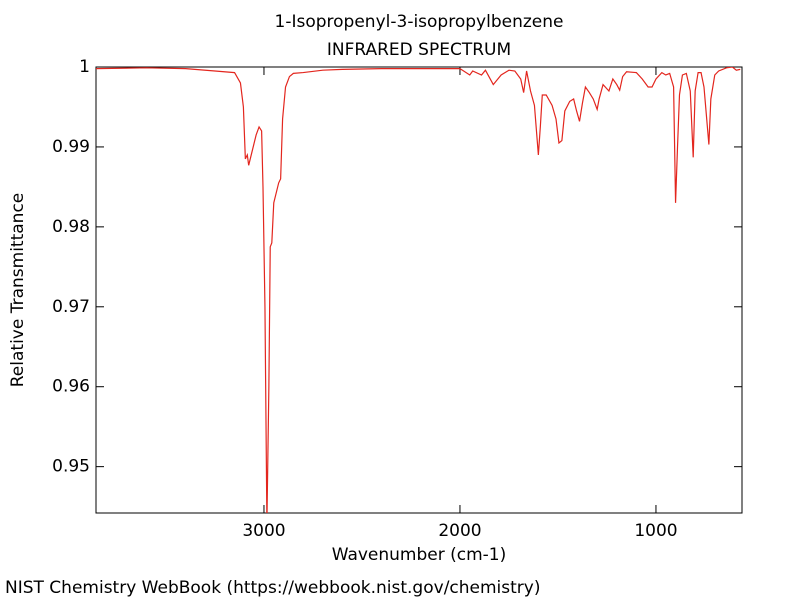  Describe the element at coordinates (71, 147) in the screenshot. I see `y-tick-label: 0.99` at that location.